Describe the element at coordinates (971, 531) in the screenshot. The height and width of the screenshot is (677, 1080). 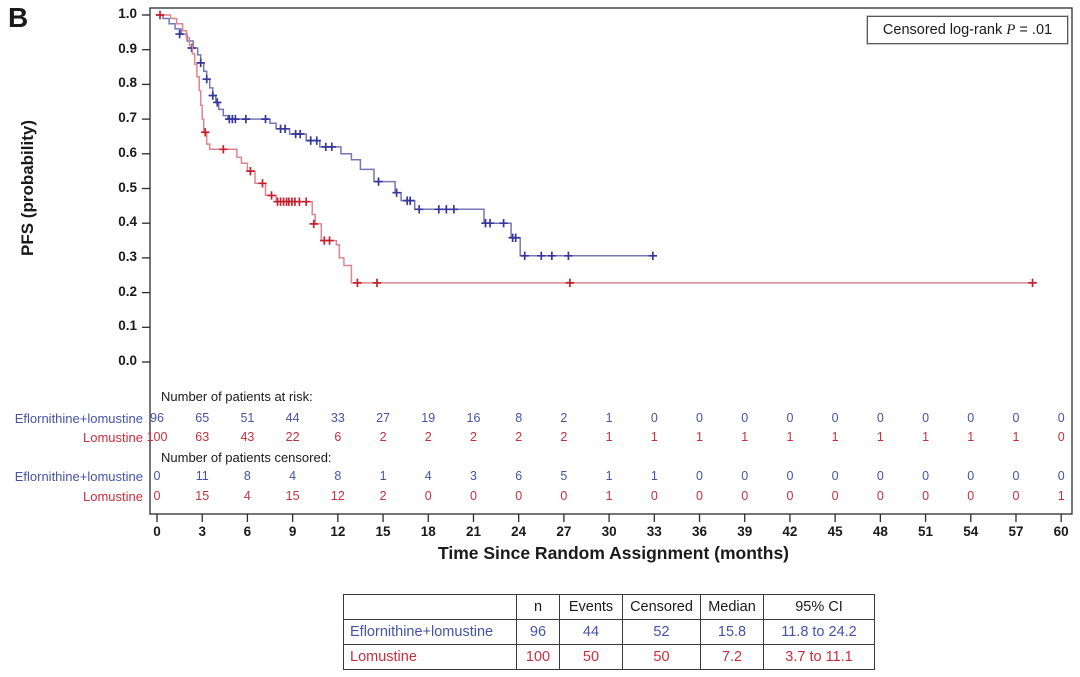
I see `x-tick-label: 54` at that location.